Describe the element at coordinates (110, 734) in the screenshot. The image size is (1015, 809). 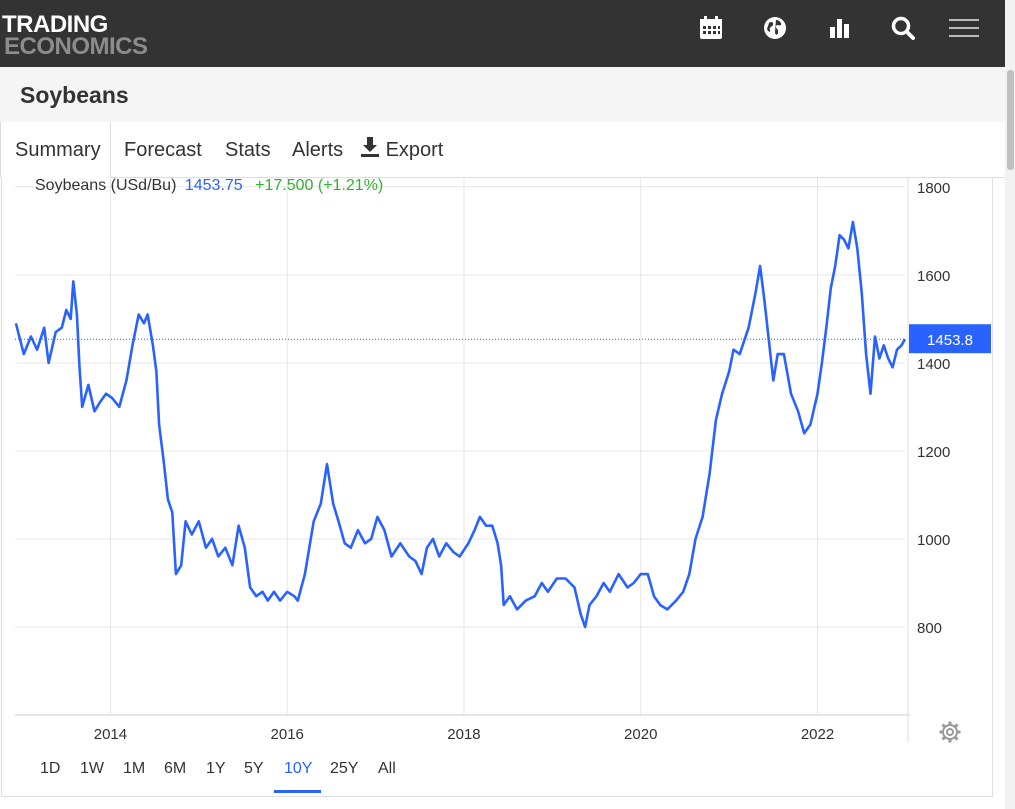
I see `x-tick-label: 2014` at that location.